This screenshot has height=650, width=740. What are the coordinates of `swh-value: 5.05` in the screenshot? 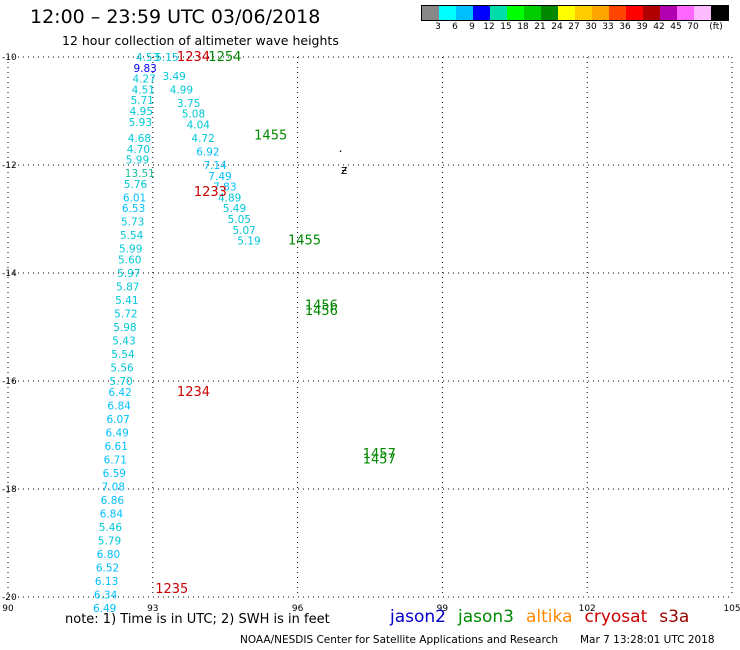 It's located at (239, 220).